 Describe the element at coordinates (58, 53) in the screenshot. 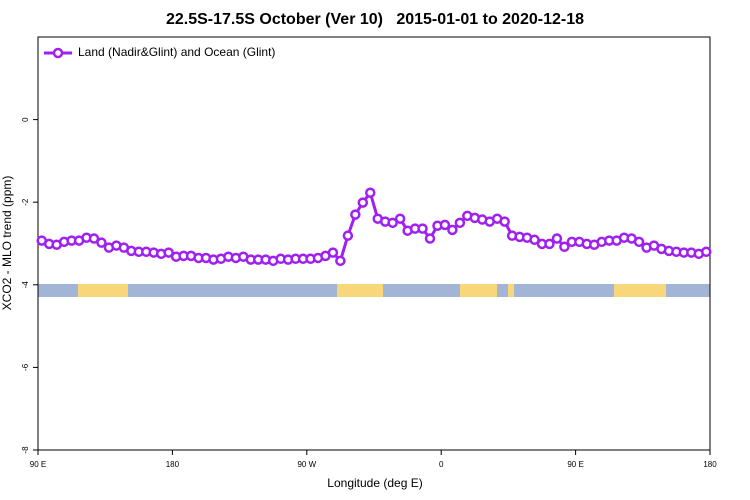

I see `legend-marker` at that location.